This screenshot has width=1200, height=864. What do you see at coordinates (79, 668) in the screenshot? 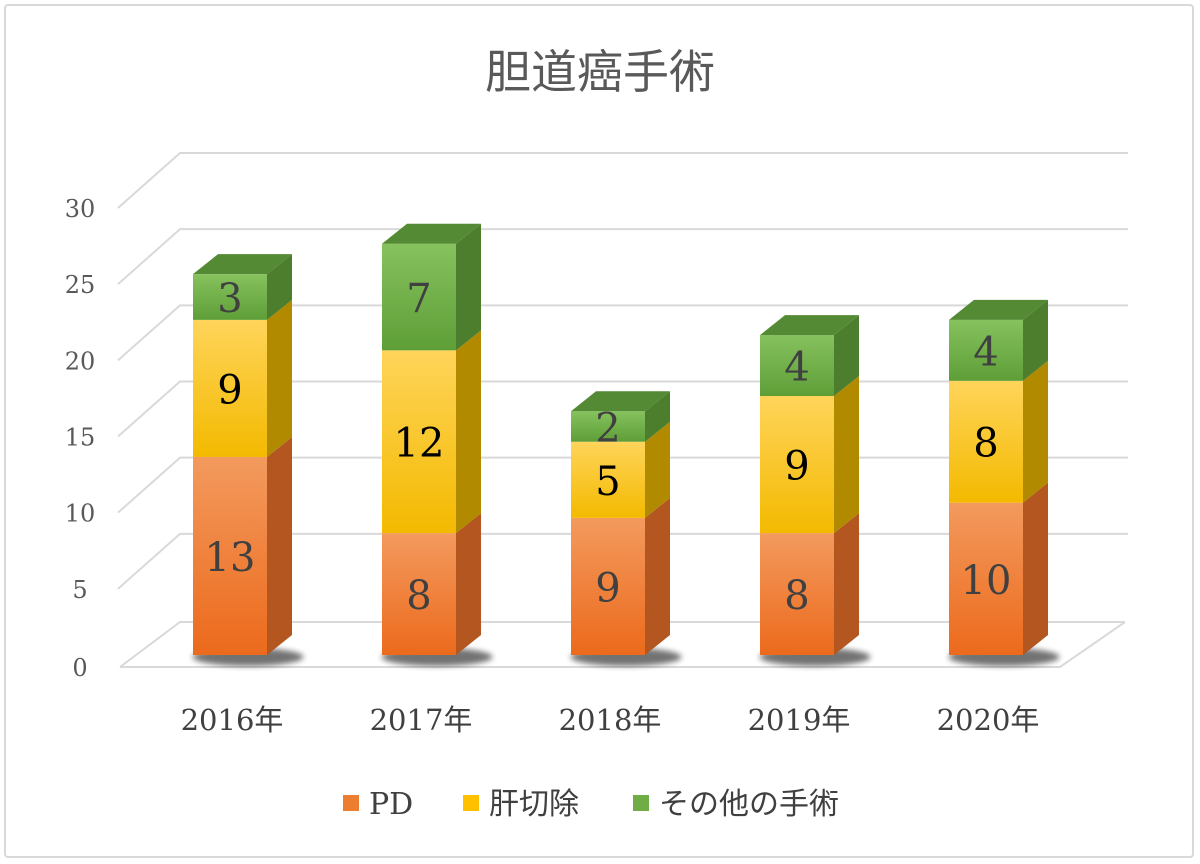
I see `y-tick-label: 0` at bounding box center [79, 668].